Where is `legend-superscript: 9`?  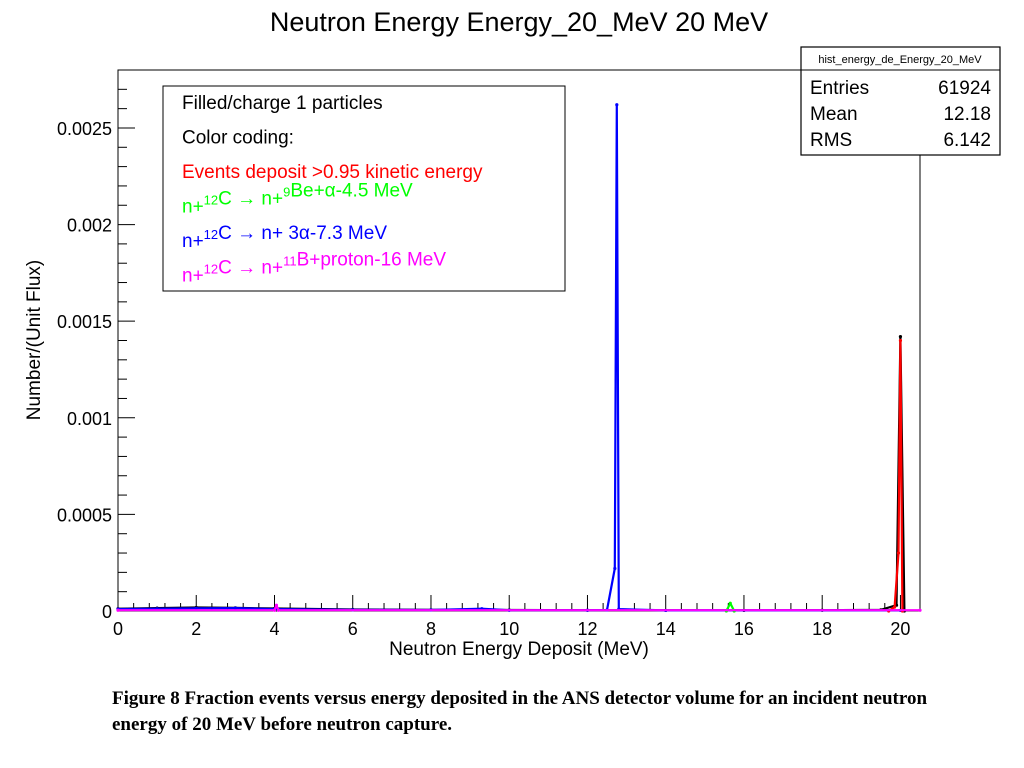
legend-superscript: 9 is located at coordinates (286, 192).